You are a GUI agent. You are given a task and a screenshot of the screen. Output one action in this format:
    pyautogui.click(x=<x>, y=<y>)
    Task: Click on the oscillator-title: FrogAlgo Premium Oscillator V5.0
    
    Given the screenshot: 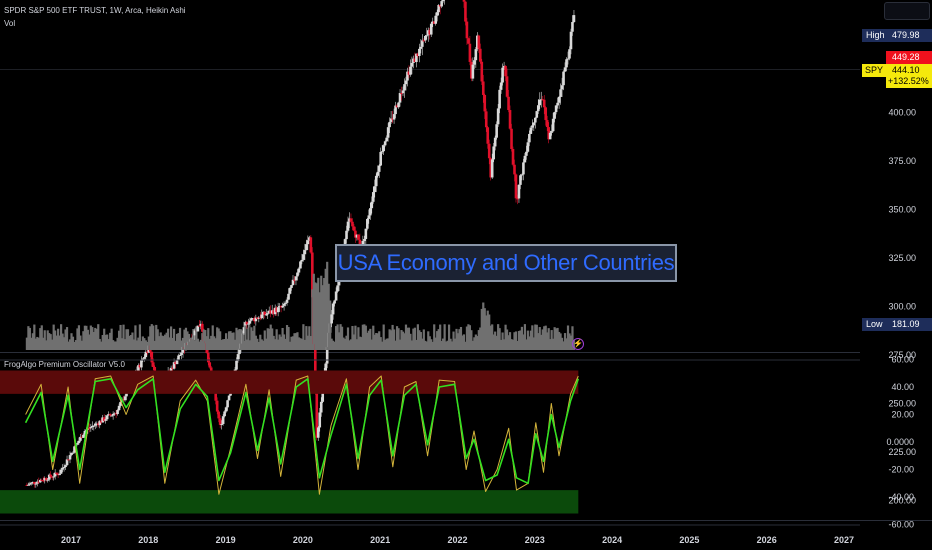 What is the action you would take?
    pyautogui.click(x=64, y=364)
    